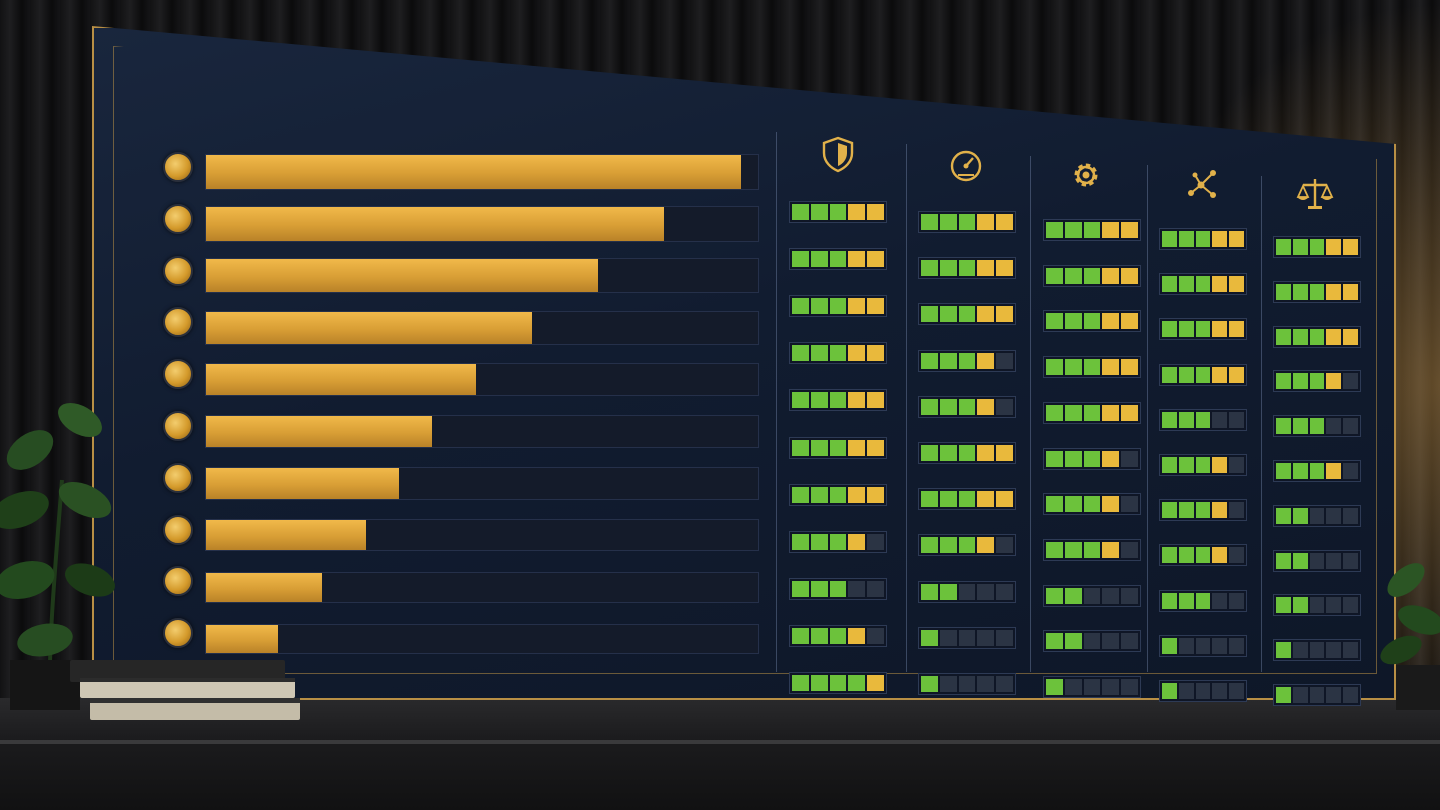 The width and height of the screenshot is (1440, 810). I want to click on desk-edge, so click(720, 742).